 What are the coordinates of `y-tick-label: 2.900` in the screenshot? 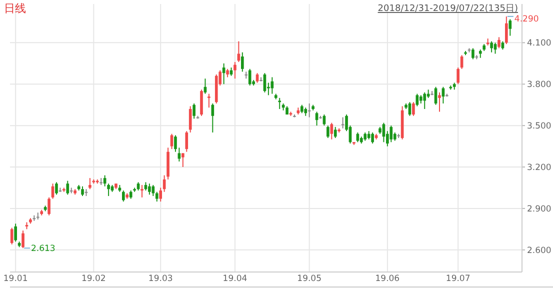 It's located at (539, 209).